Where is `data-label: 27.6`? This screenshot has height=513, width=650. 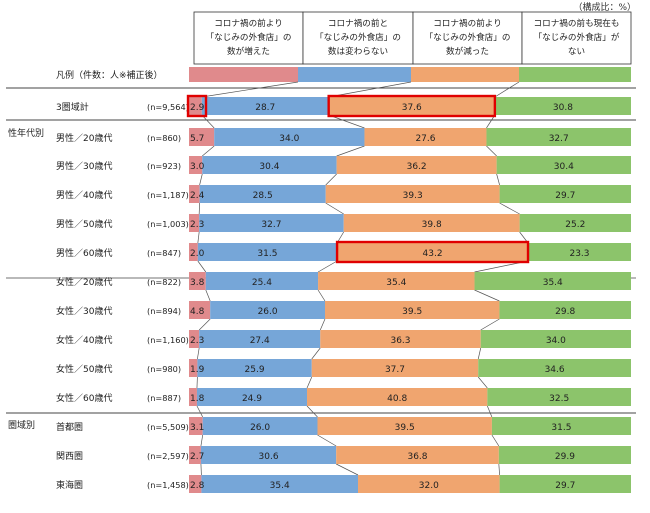 data-label: 27.6 is located at coordinates (425, 139).